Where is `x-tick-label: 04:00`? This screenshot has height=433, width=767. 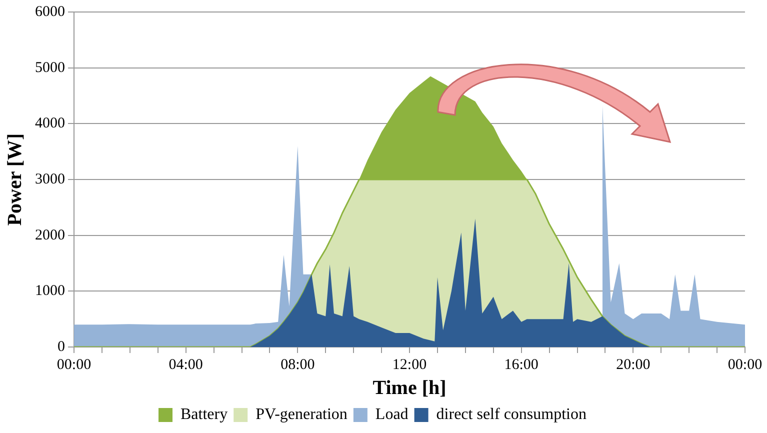 x-tick-label: 04:00 is located at coordinates (185, 364).